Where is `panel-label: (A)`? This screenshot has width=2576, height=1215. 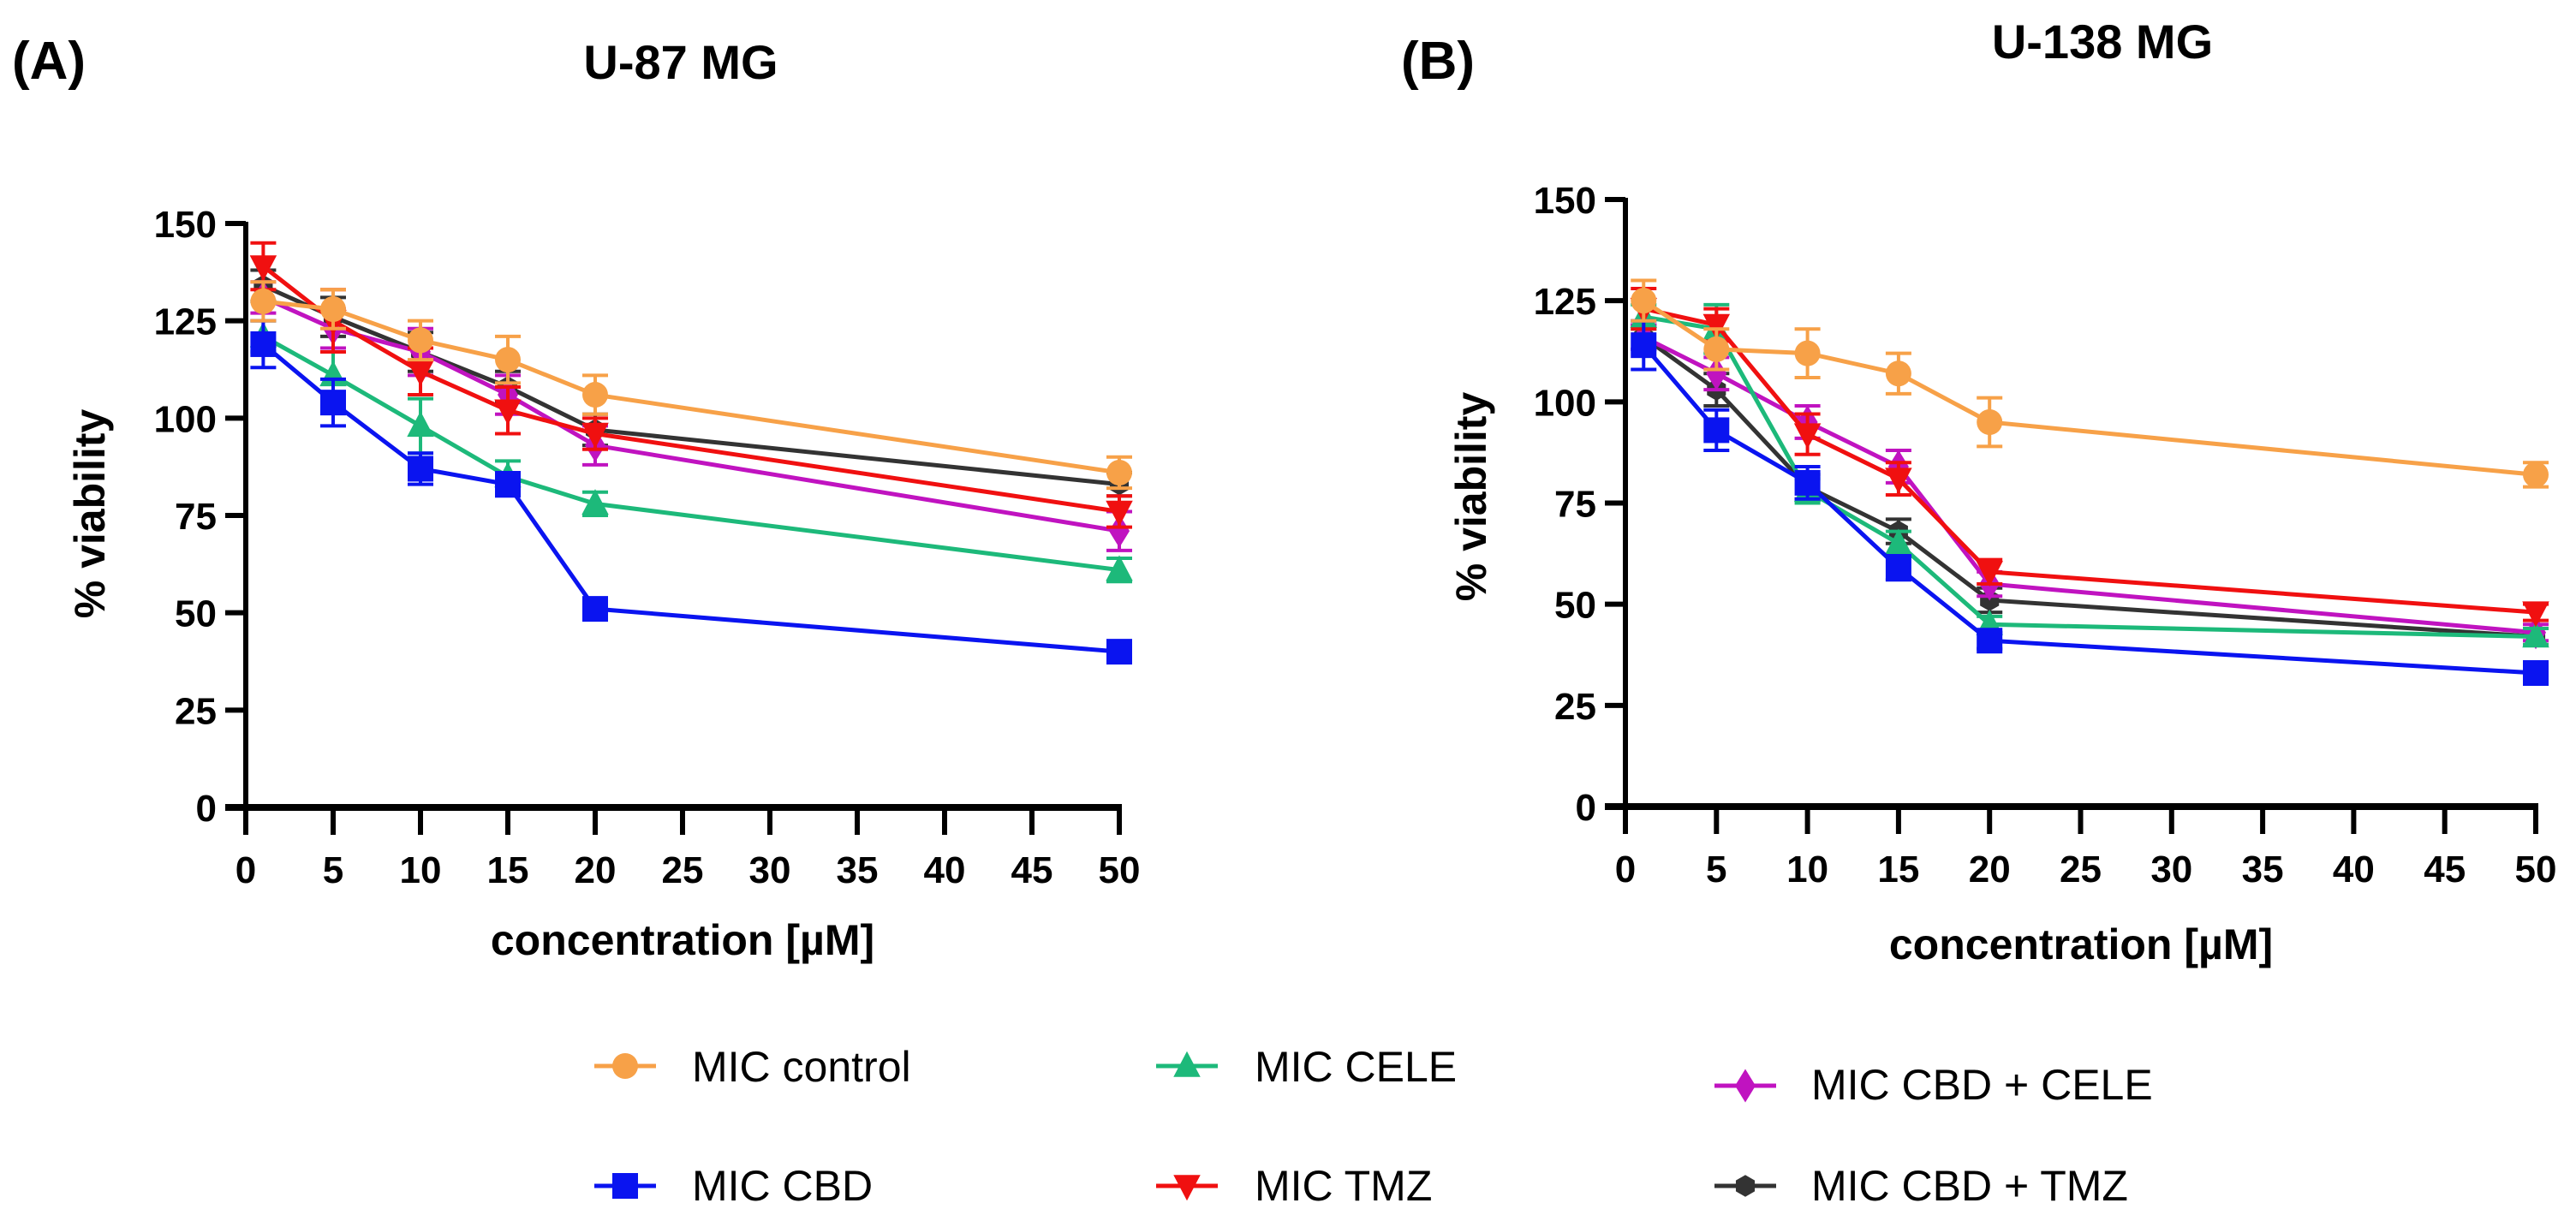
panel-label: (A) is located at coordinates (49, 62).